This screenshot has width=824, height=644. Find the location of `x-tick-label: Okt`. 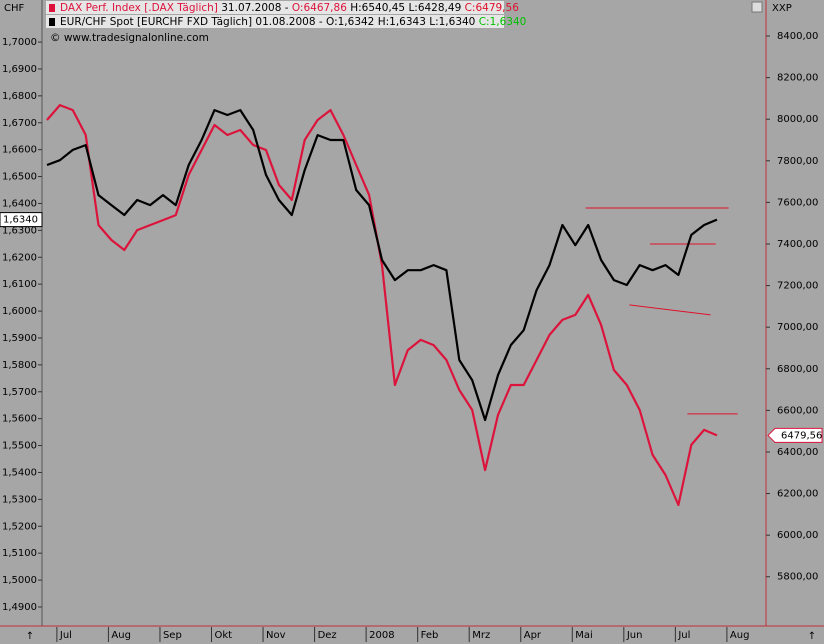

x-tick-label: Okt is located at coordinates (224, 635).